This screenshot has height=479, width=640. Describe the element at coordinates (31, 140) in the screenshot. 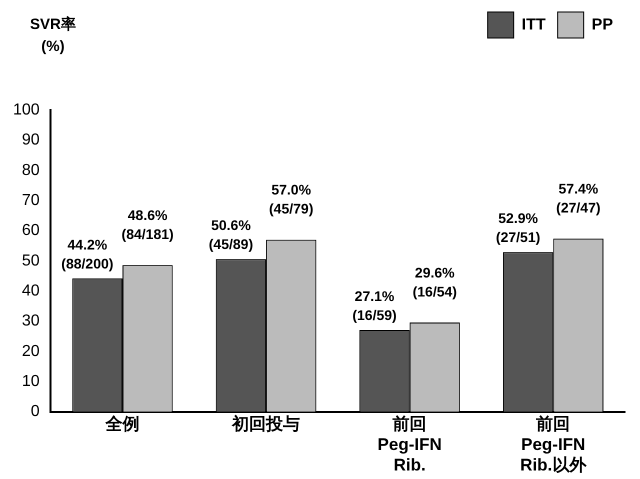

I see `y-tick-label: 90` at that location.